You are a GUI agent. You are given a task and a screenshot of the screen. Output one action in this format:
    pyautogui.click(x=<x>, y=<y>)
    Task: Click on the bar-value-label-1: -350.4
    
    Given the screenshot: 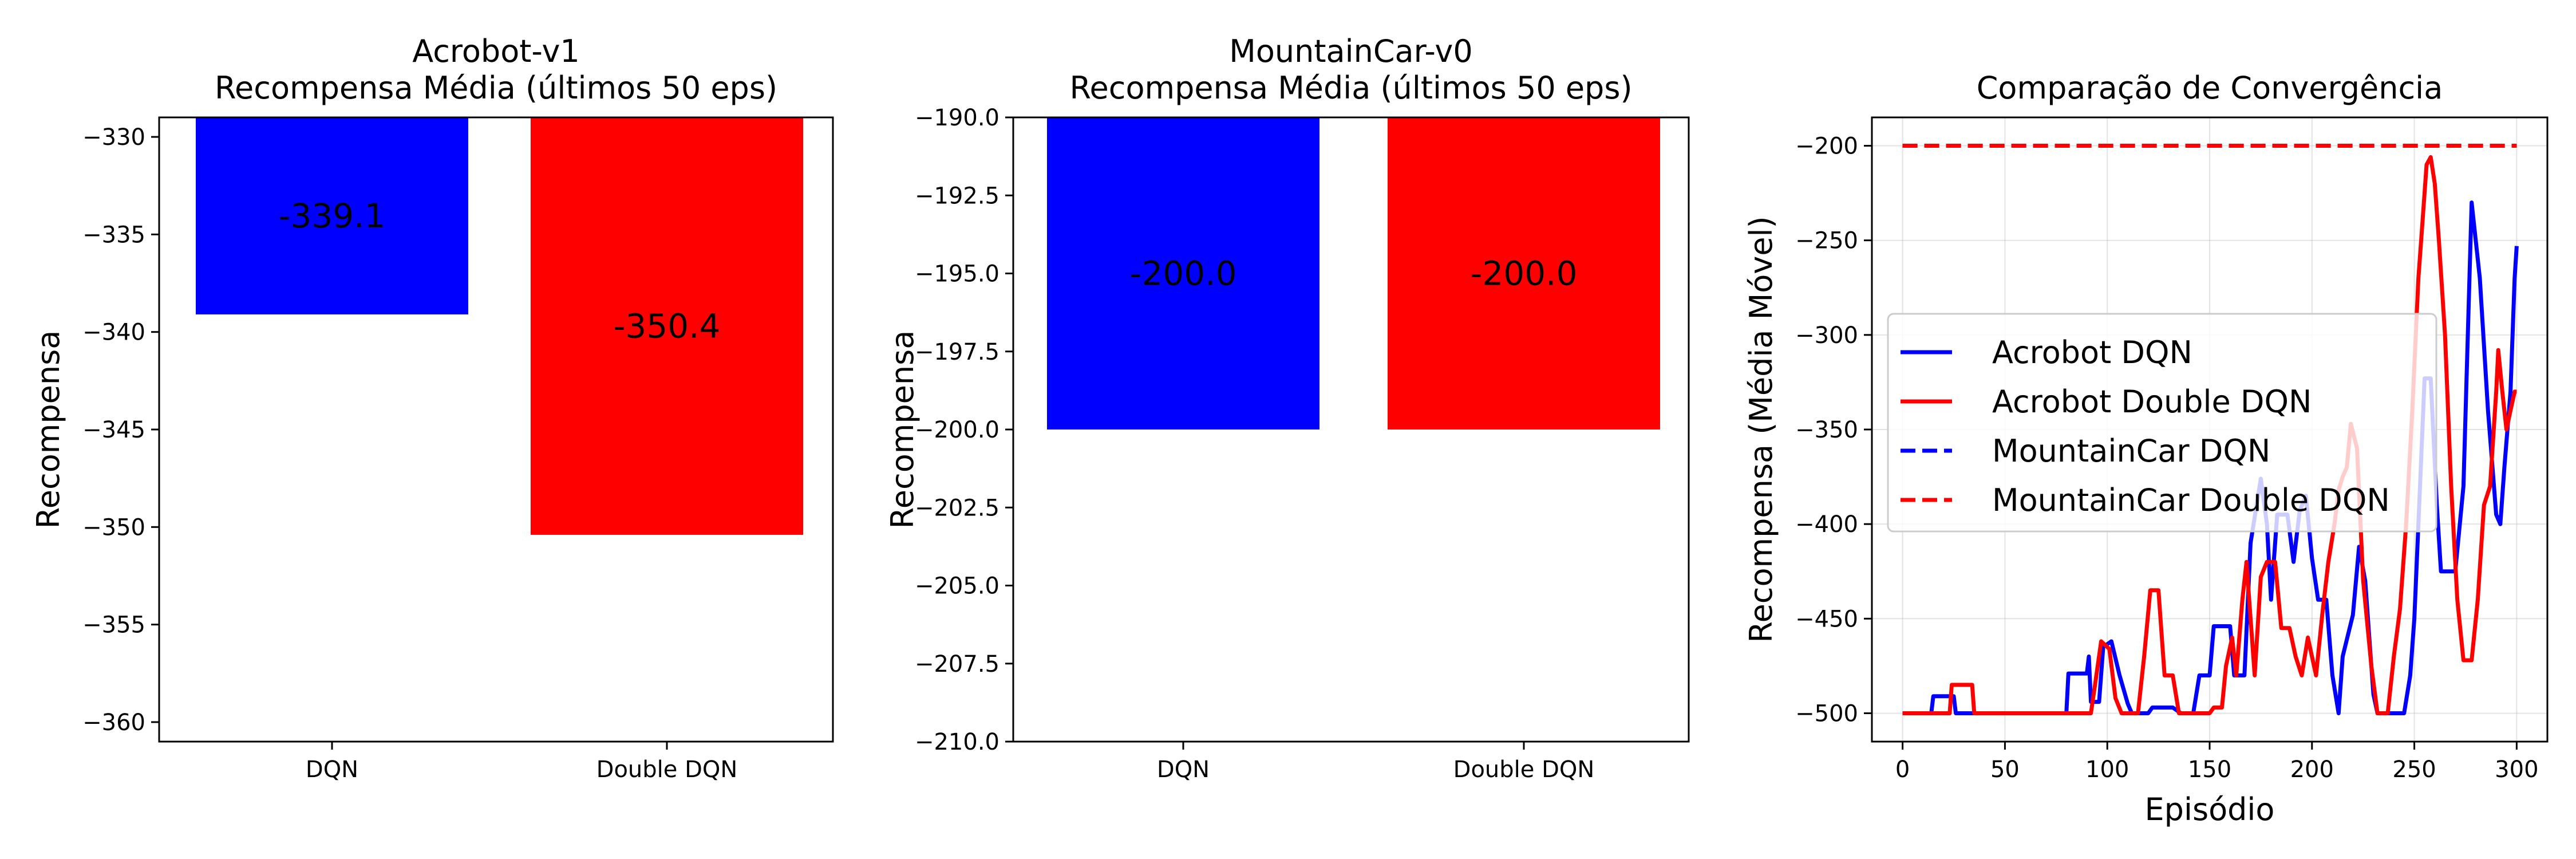 What is the action you would take?
    pyautogui.click(x=667, y=326)
    